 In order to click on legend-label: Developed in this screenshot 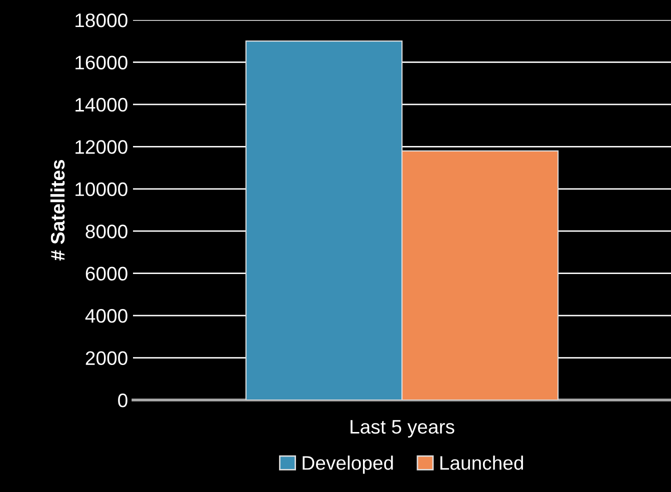, I will do `click(347, 465)`.